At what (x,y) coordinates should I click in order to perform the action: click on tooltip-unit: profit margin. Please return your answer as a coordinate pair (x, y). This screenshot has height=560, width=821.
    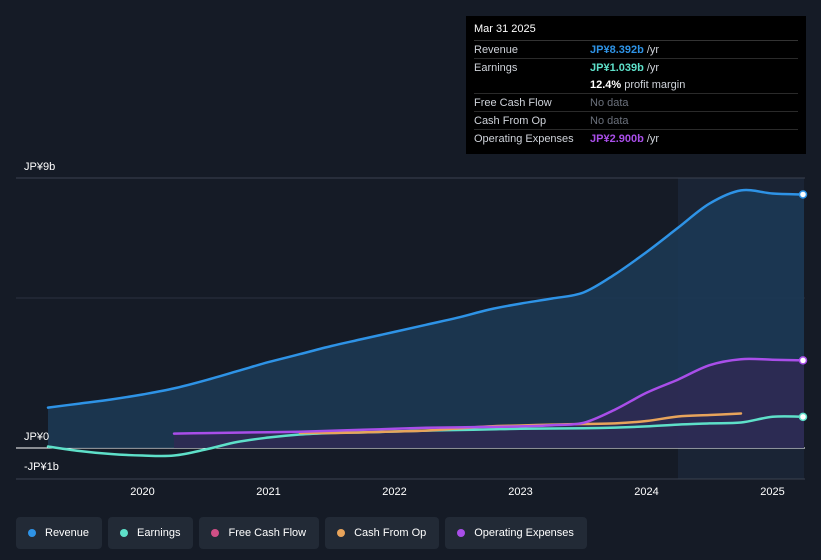
    Looking at the image, I should click on (655, 84).